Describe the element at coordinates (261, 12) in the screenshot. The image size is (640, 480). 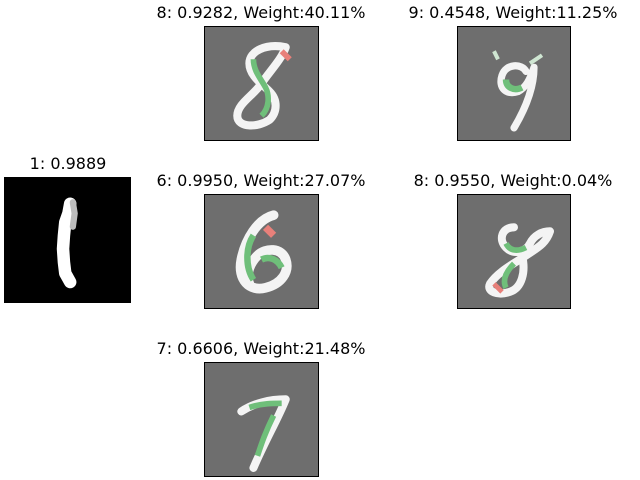
I see `explanation-title-1: 8: 0.9282, Weight:40.11%` at that location.